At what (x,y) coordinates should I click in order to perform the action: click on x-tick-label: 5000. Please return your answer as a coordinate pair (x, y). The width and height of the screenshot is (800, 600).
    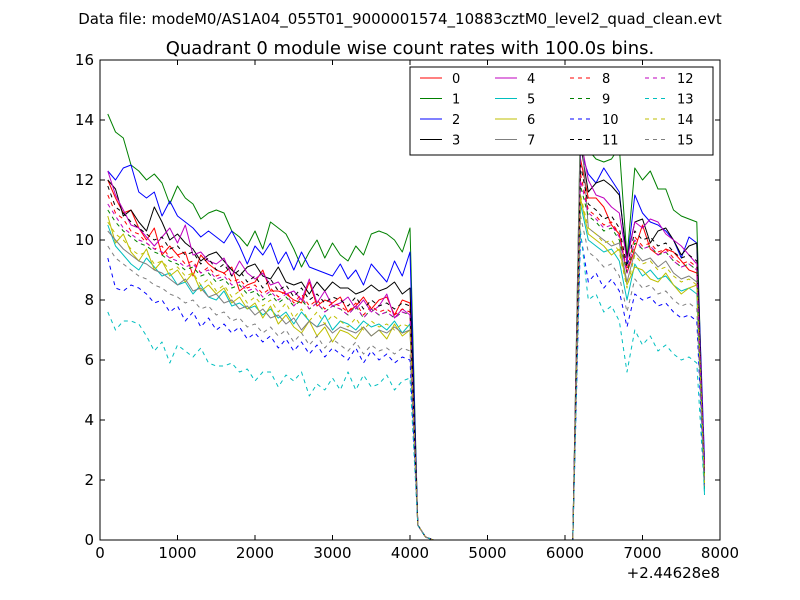
    Looking at the image, I should click on (487, 553).